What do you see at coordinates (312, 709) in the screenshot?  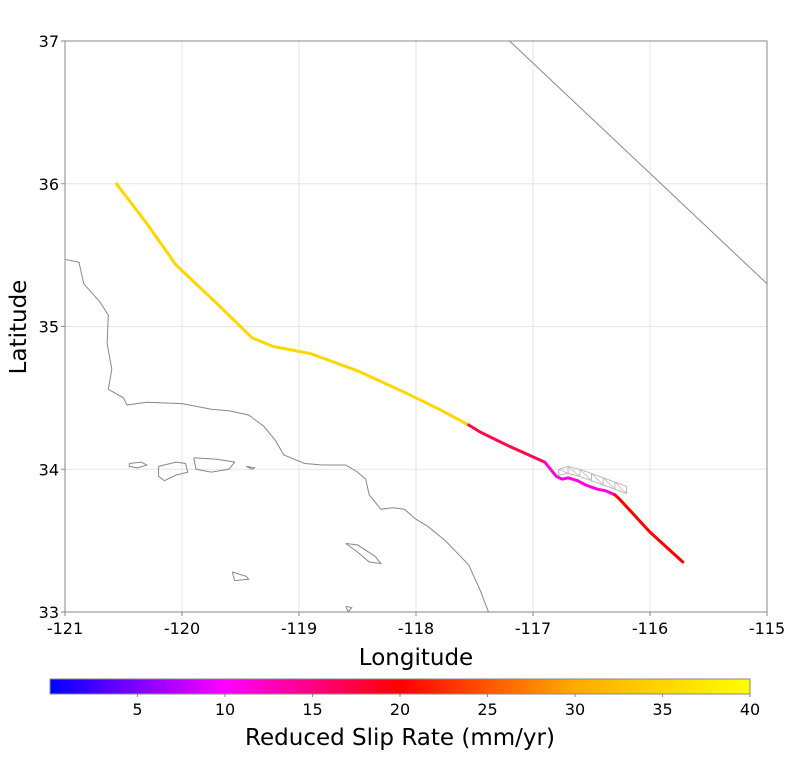 I see `colorbar-tick-label-2: 15` at bounding box center [312, 709].